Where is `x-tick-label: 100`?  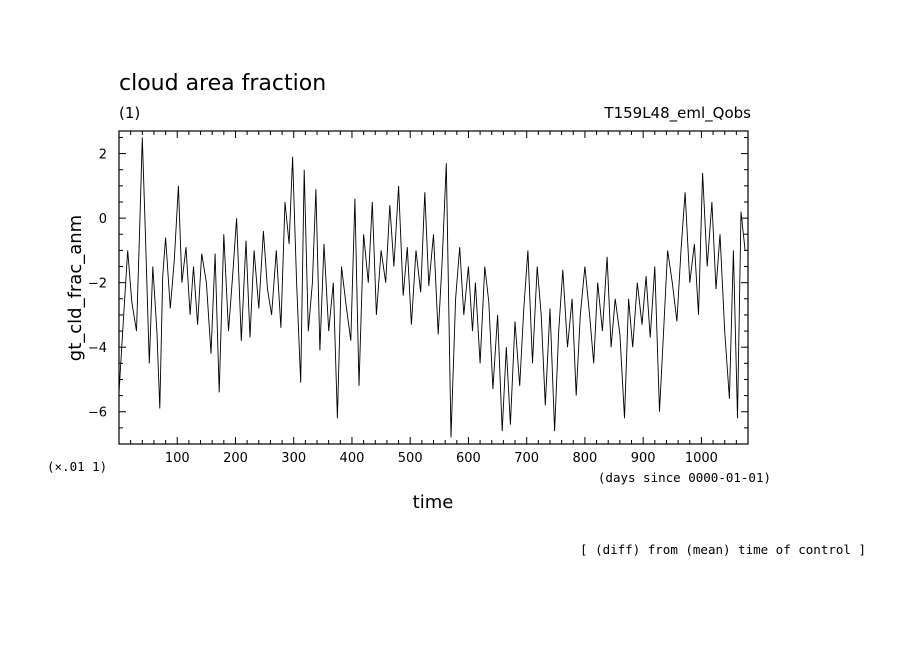 x-tick-label: 100 is located at coordinates (177, 458).